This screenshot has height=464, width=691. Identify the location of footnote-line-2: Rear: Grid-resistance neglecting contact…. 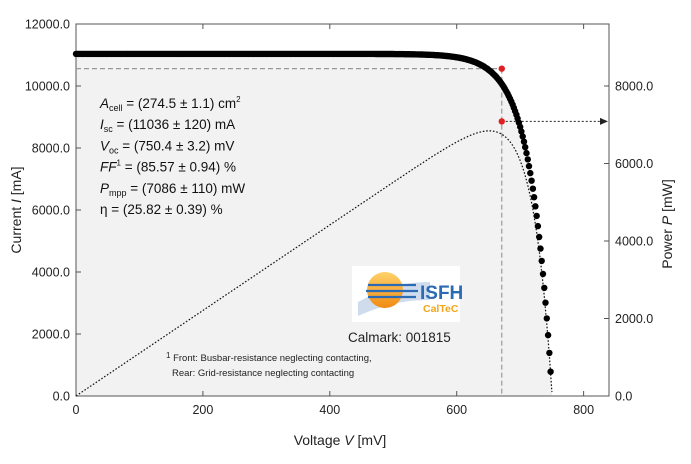
(263, 373).